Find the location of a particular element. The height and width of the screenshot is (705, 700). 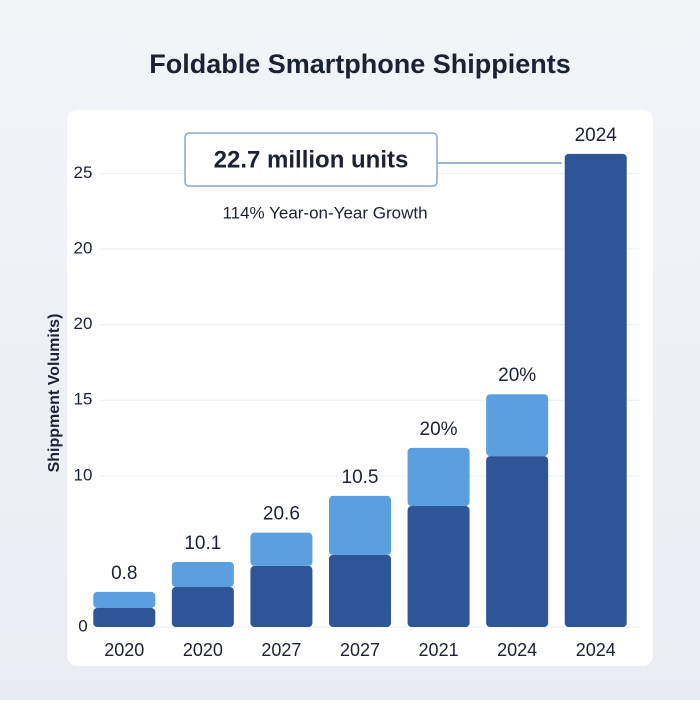

callout-box is located at coordinates (311, 159).